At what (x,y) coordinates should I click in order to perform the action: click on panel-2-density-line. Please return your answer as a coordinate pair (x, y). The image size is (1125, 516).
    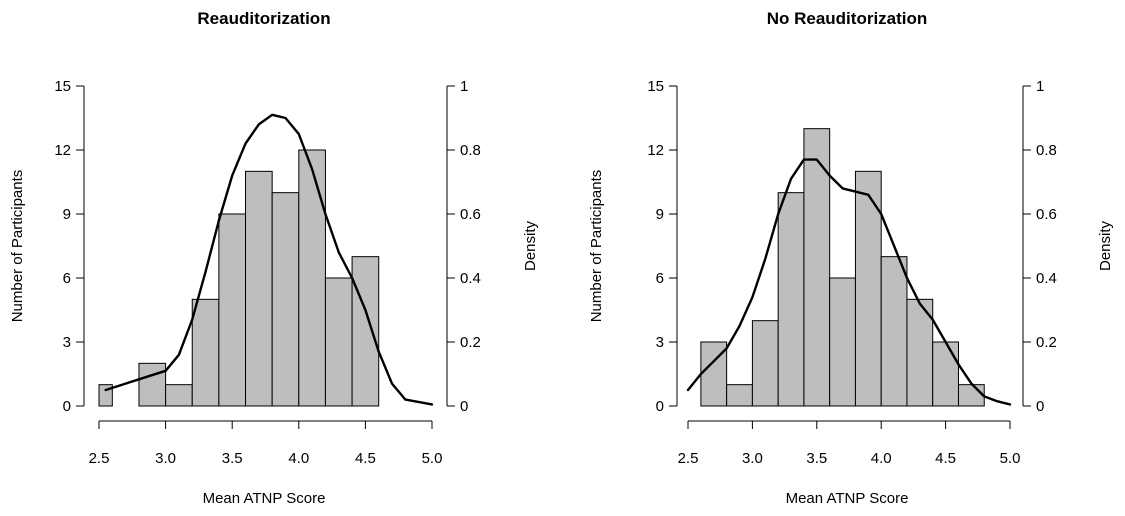
    Looking at the image, I should click on (849, 282).